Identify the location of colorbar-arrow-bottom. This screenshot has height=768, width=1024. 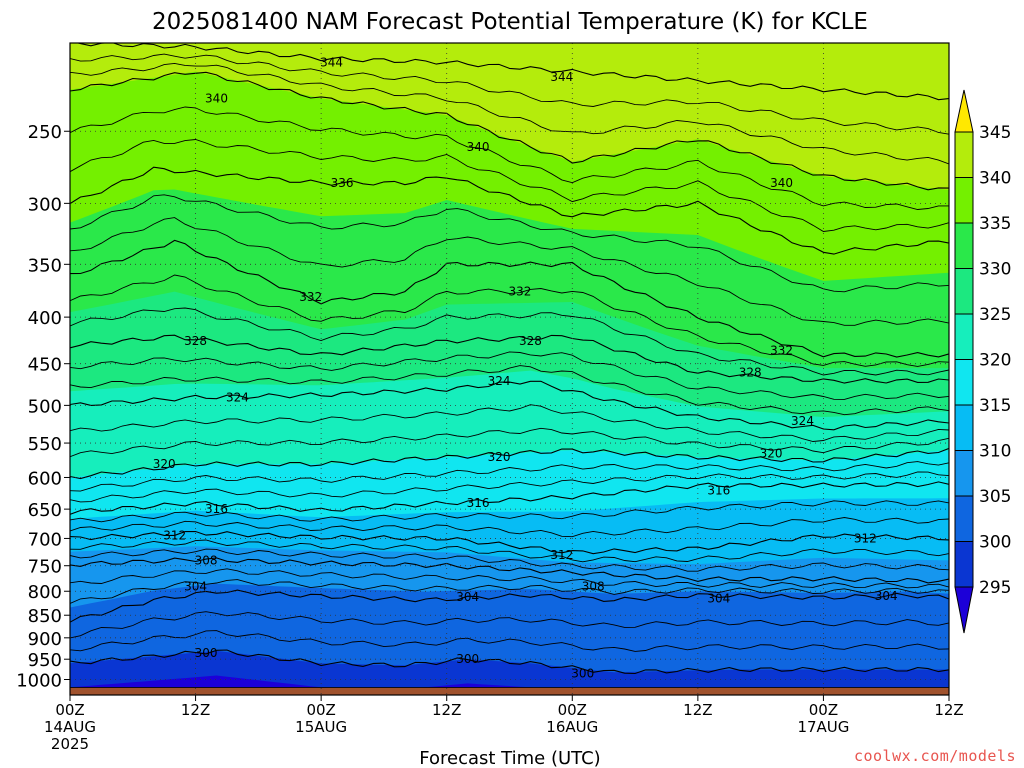
(964, 610).